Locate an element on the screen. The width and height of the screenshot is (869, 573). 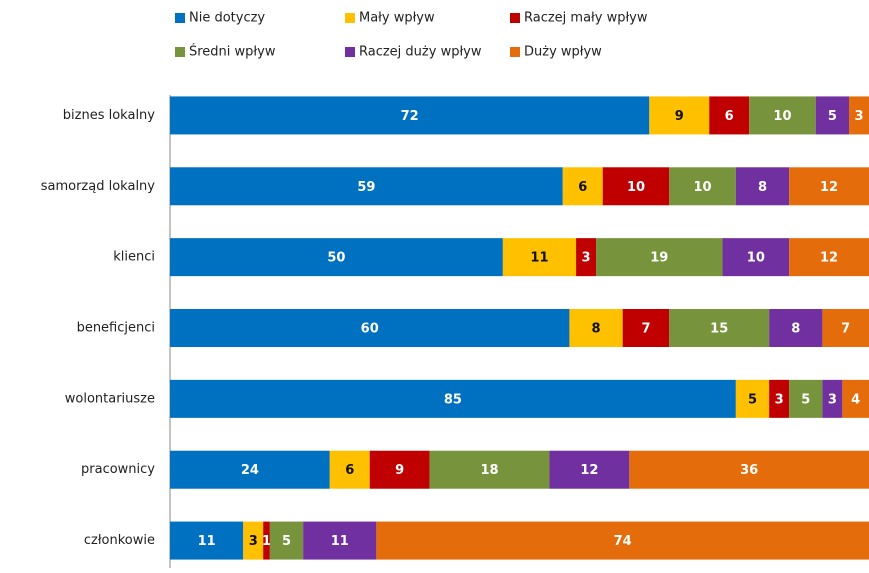
legend-label: Nie dotyczy is located at coordinates (227, 18).